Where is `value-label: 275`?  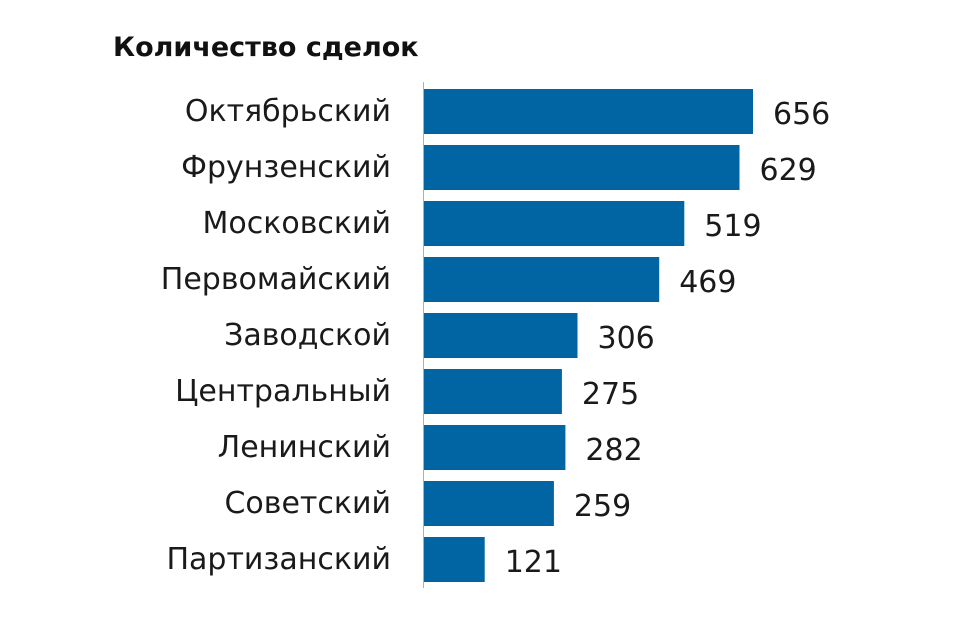 value-label: 275 is located at coordinates (610, 394).